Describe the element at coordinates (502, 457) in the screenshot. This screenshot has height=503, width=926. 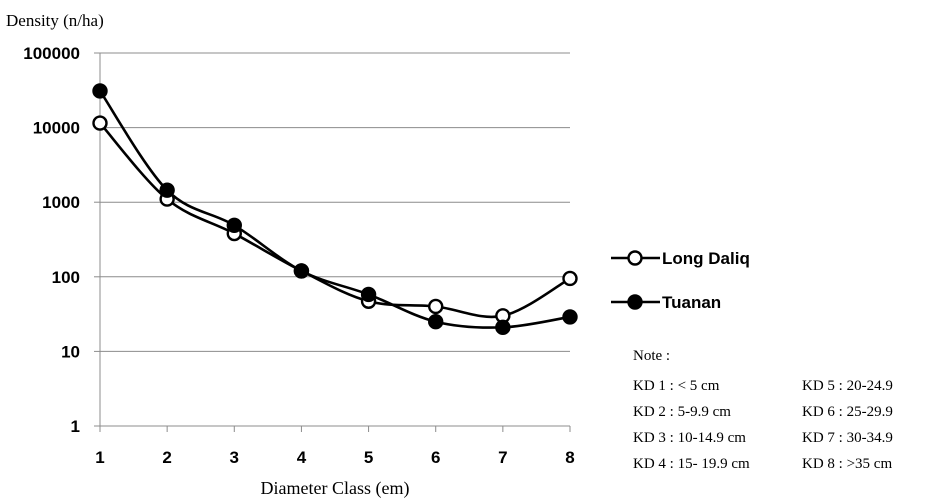
I see `x-tick-label: 7` at that location.